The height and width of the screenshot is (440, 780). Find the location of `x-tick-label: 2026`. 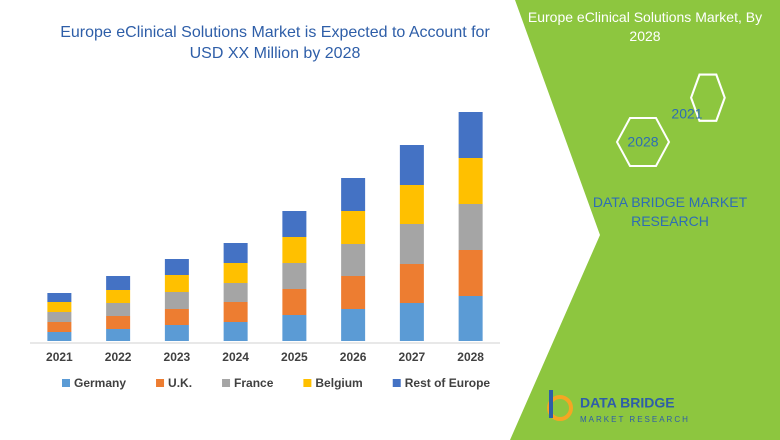

x-tick-label: 2026 is located at coordinates (353, 357).